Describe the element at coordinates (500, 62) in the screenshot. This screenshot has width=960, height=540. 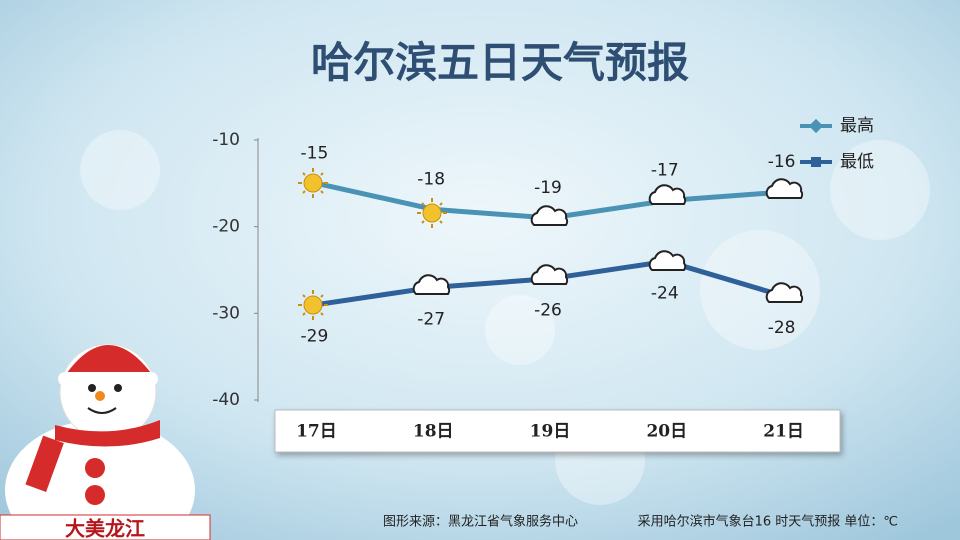
I see `chart-title: 哈尔滨五日天气预报` at that location.